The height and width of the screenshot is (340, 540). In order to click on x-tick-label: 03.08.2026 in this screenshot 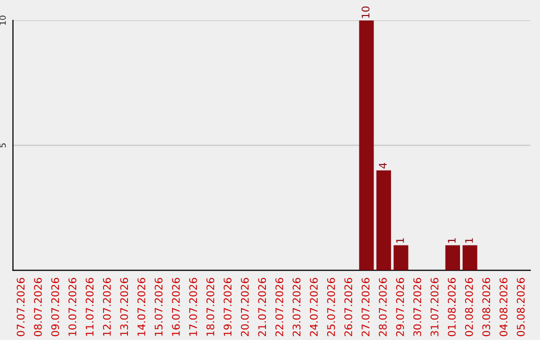, I will do `click(486, 307)`.